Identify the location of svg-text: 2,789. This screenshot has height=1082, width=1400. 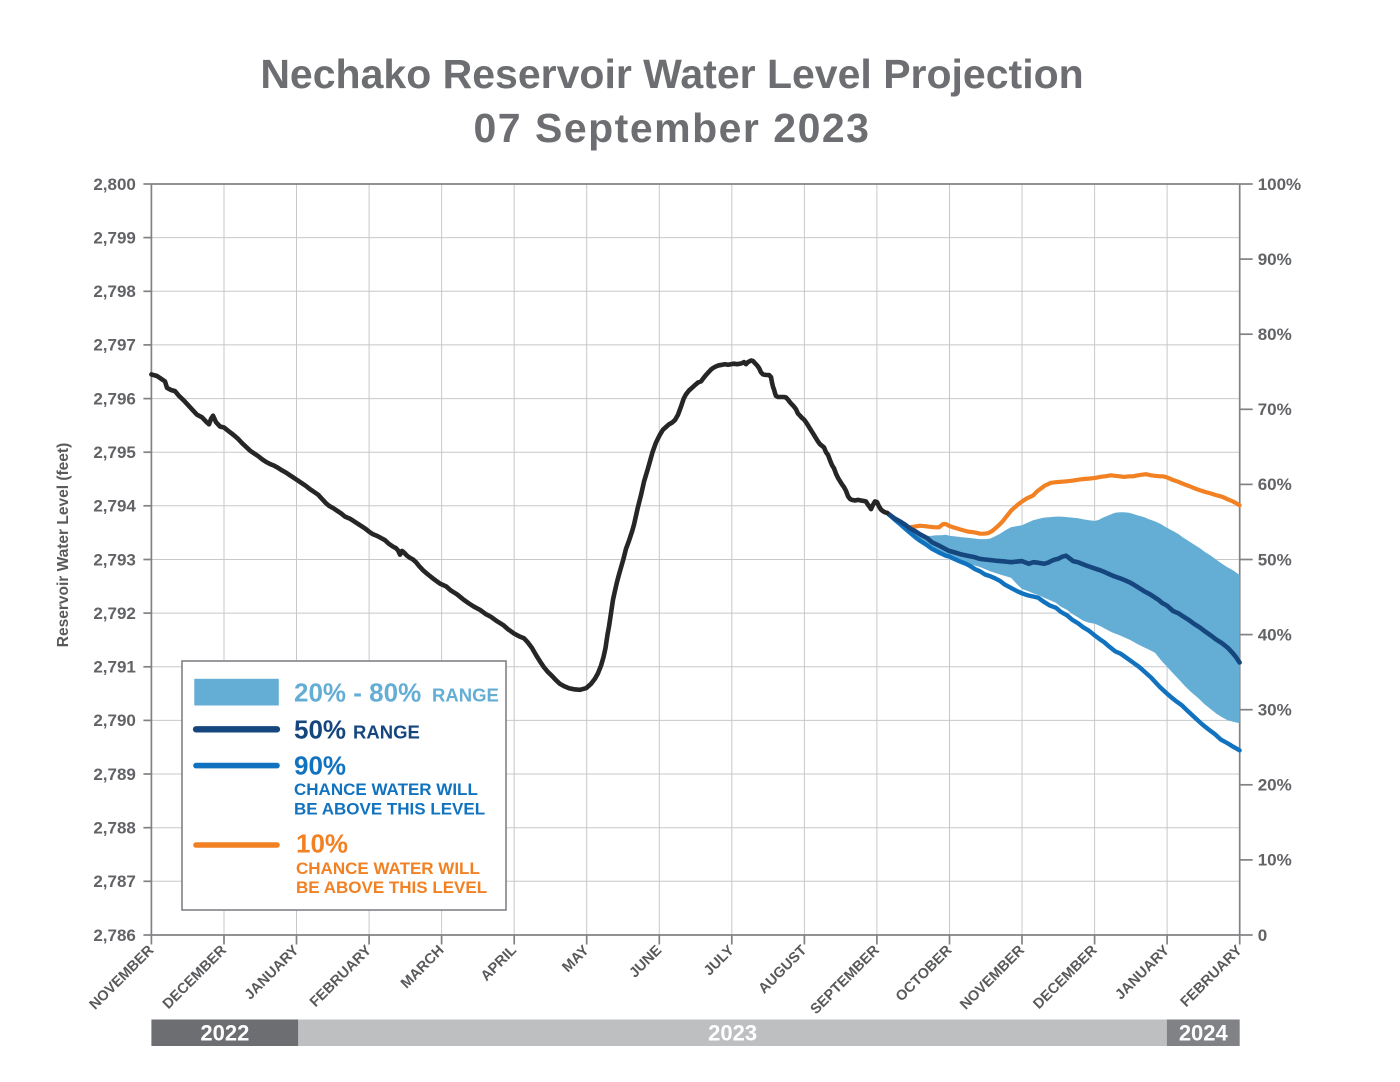
(114, 774).